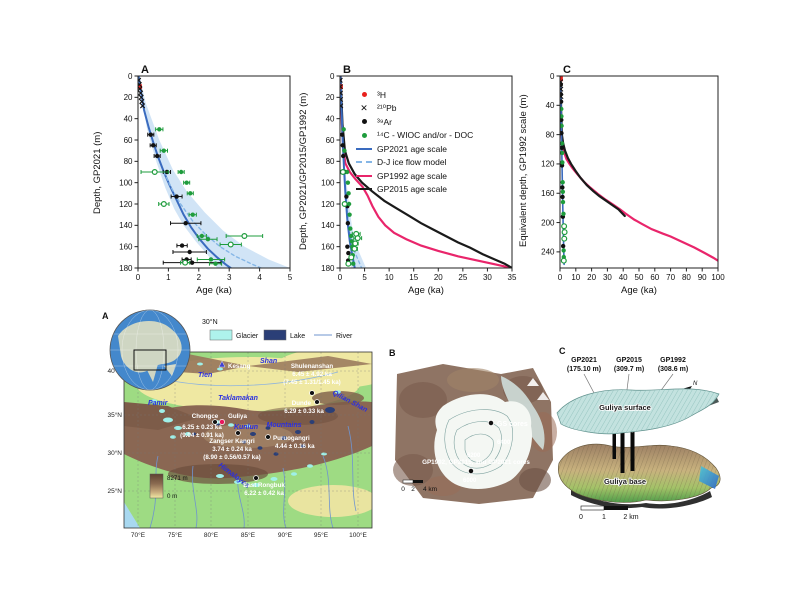  I want to click on gs-cores-dot, so click(491, 423).